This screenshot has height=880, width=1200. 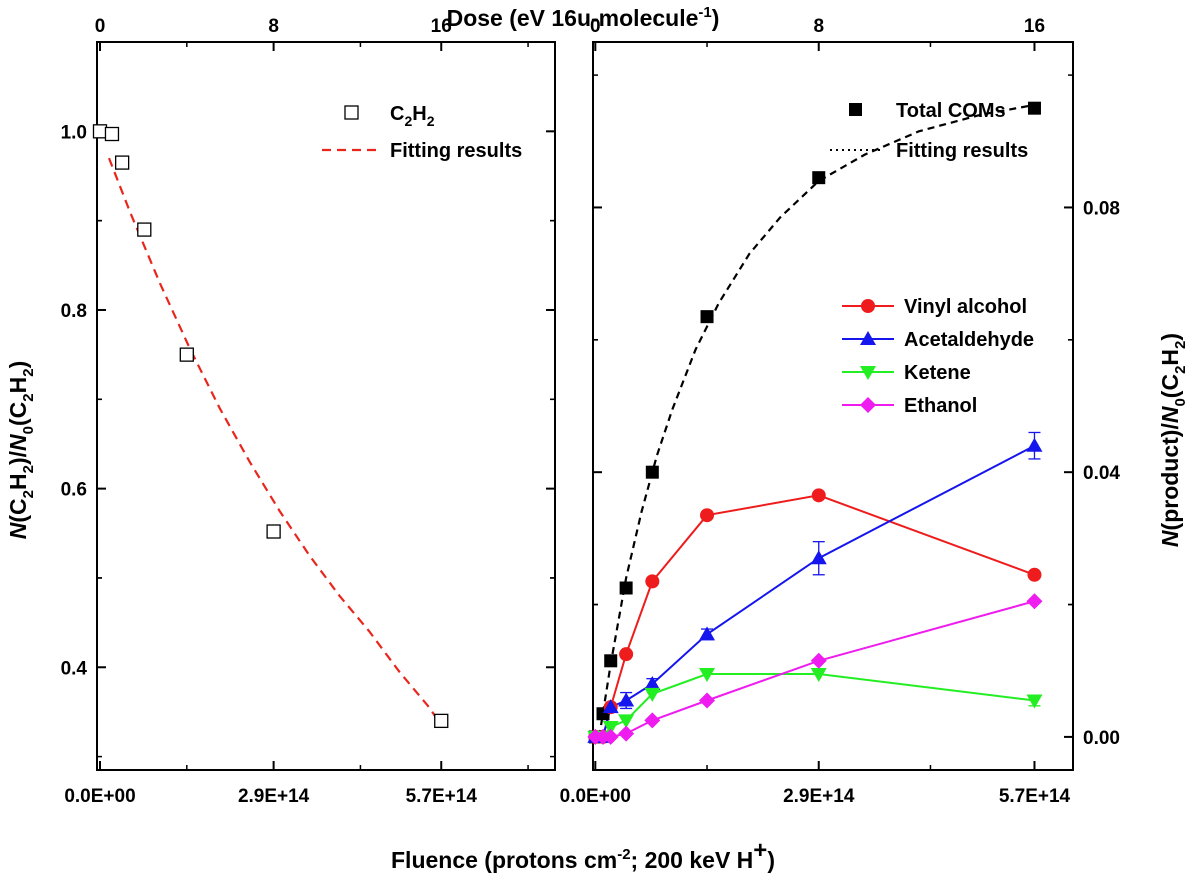 I want to click on legend-marker-ketene, so click(x=868, y=373).